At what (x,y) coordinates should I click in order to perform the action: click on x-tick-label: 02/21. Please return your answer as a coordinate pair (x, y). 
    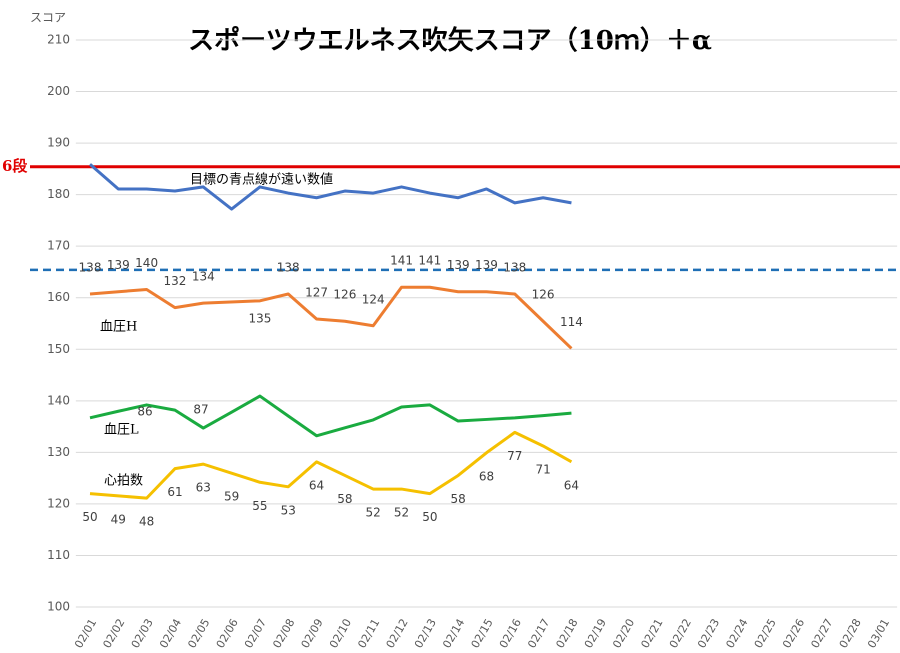
    Looking at the image, I should click on (651, 634).